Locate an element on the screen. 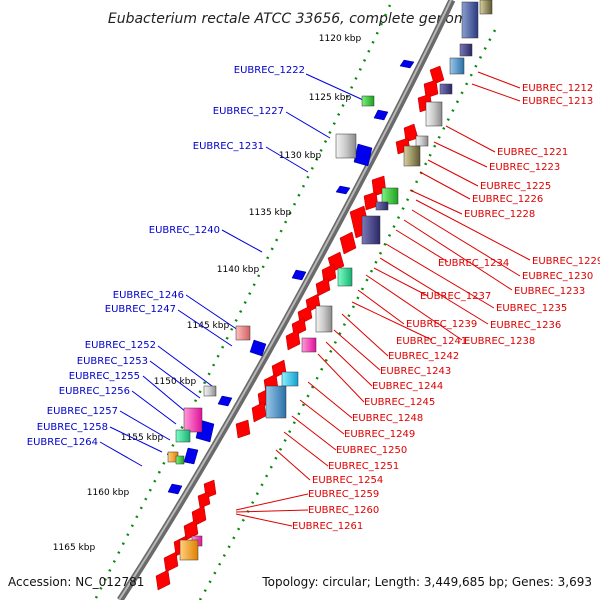  gene-label-reverse: EUBREC_1249 is located at coordinates (379, 434).